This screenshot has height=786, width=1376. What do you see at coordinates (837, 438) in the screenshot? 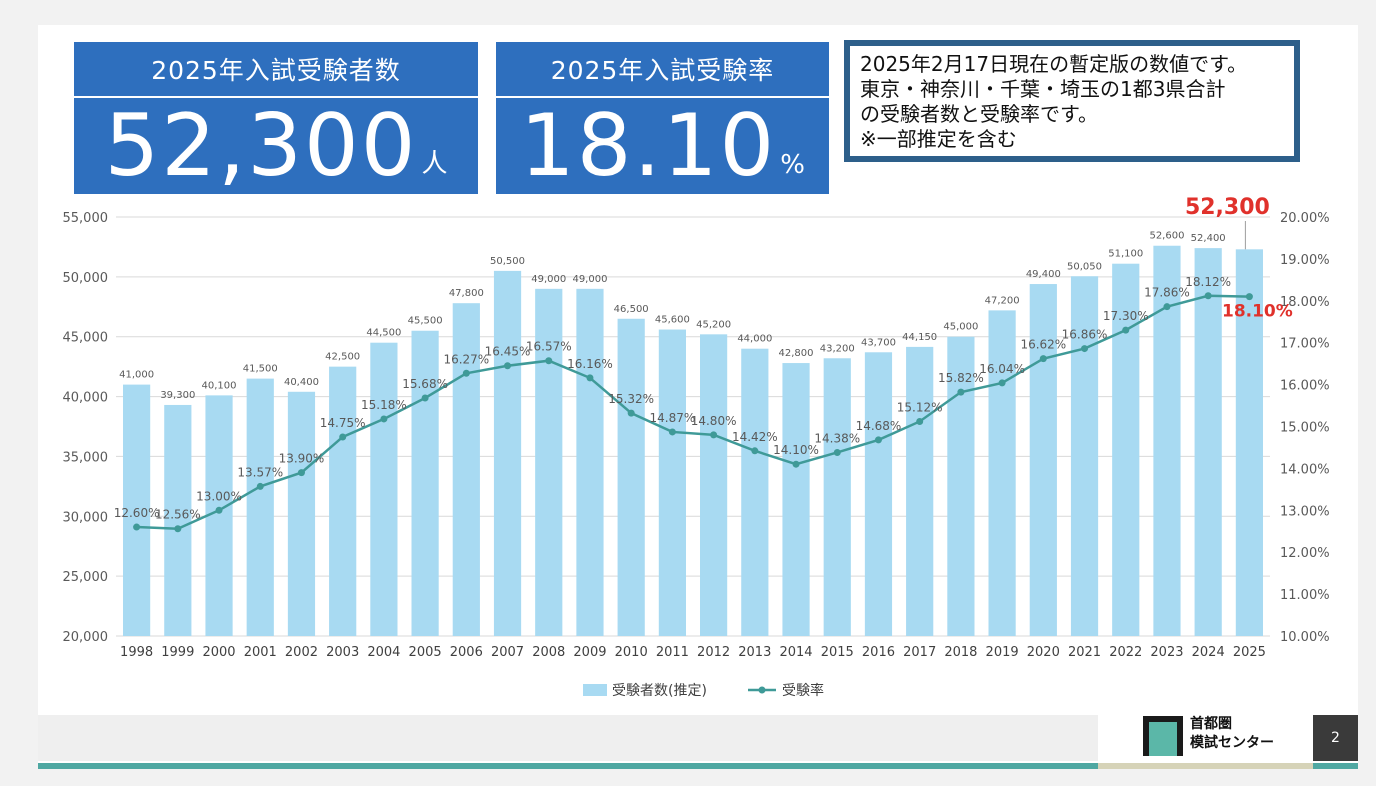
I see `rate-value-label: 14.38%` at bounding box center [837, 438].